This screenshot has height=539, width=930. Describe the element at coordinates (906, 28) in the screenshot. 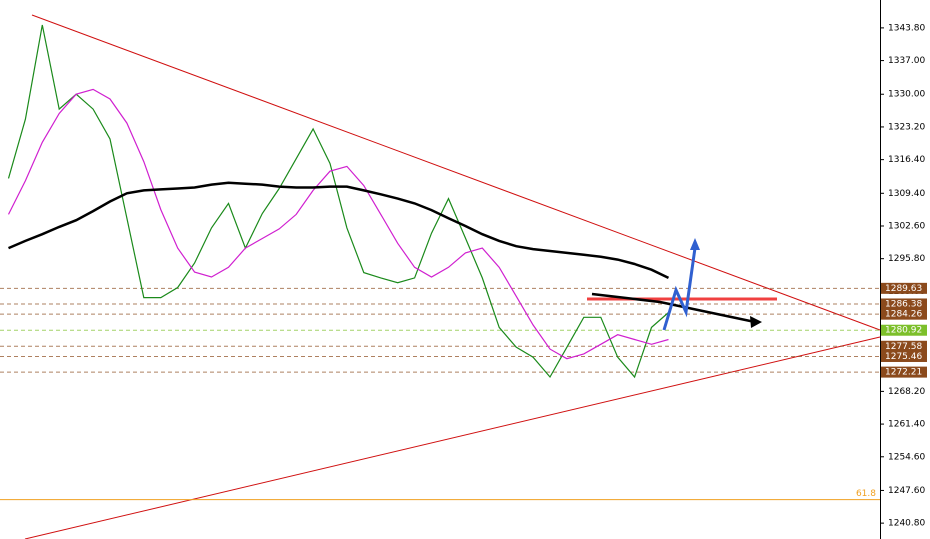

I see `y-tick-label: 1343.80` at that location.